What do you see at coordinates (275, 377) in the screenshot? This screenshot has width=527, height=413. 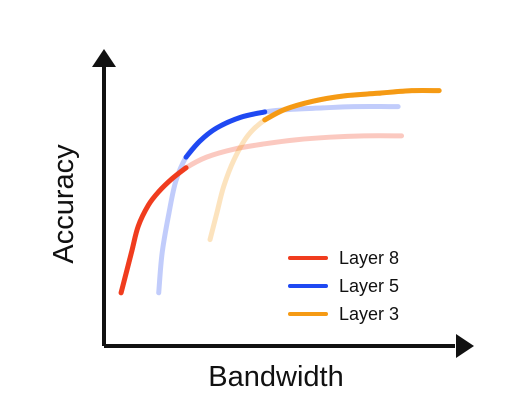 I see `x-axis-label: Bandwidth` at bounding box center [275, 377].